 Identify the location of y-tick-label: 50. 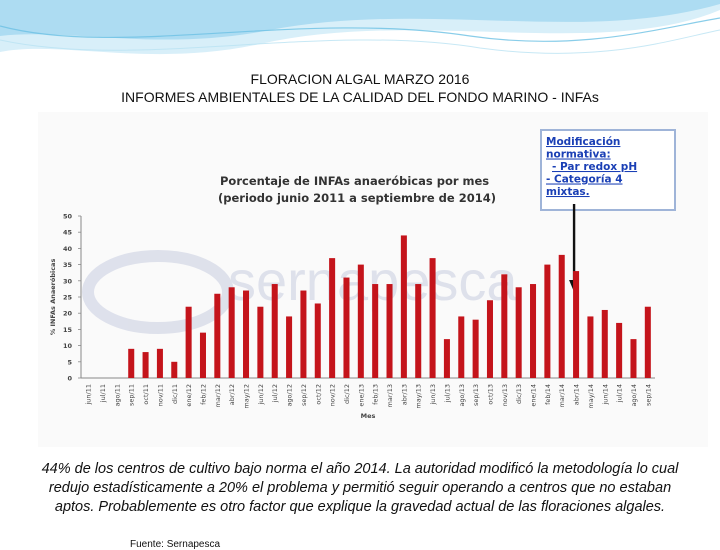
(68, 217).